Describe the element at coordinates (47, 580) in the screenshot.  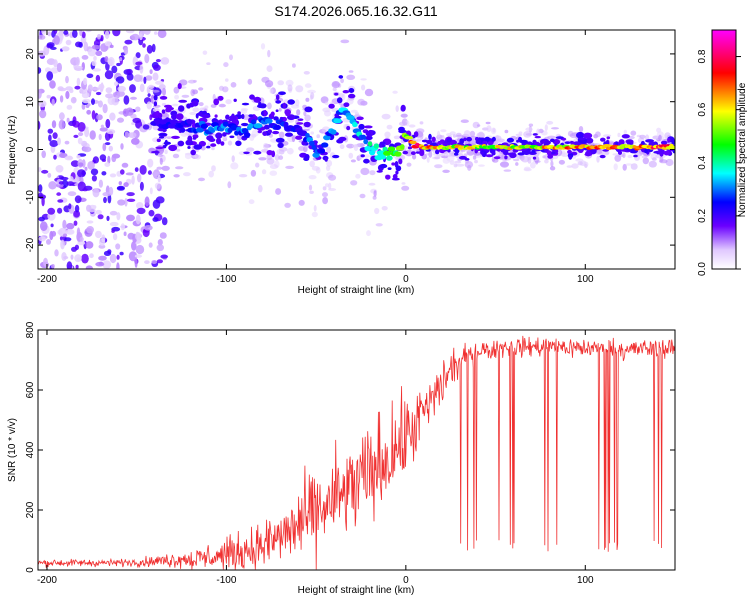
I see `x-tick-label: -200` at that location.